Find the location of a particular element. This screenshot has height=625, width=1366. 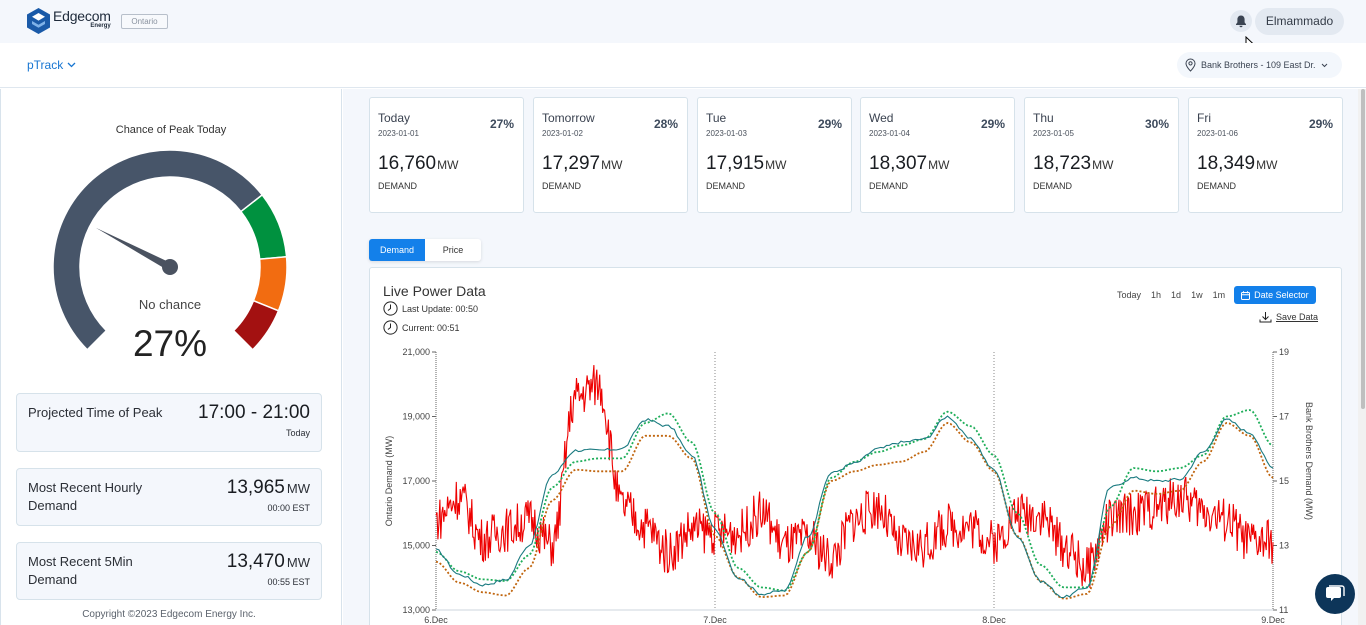

download-icon is located at coordinates (1265, 317).